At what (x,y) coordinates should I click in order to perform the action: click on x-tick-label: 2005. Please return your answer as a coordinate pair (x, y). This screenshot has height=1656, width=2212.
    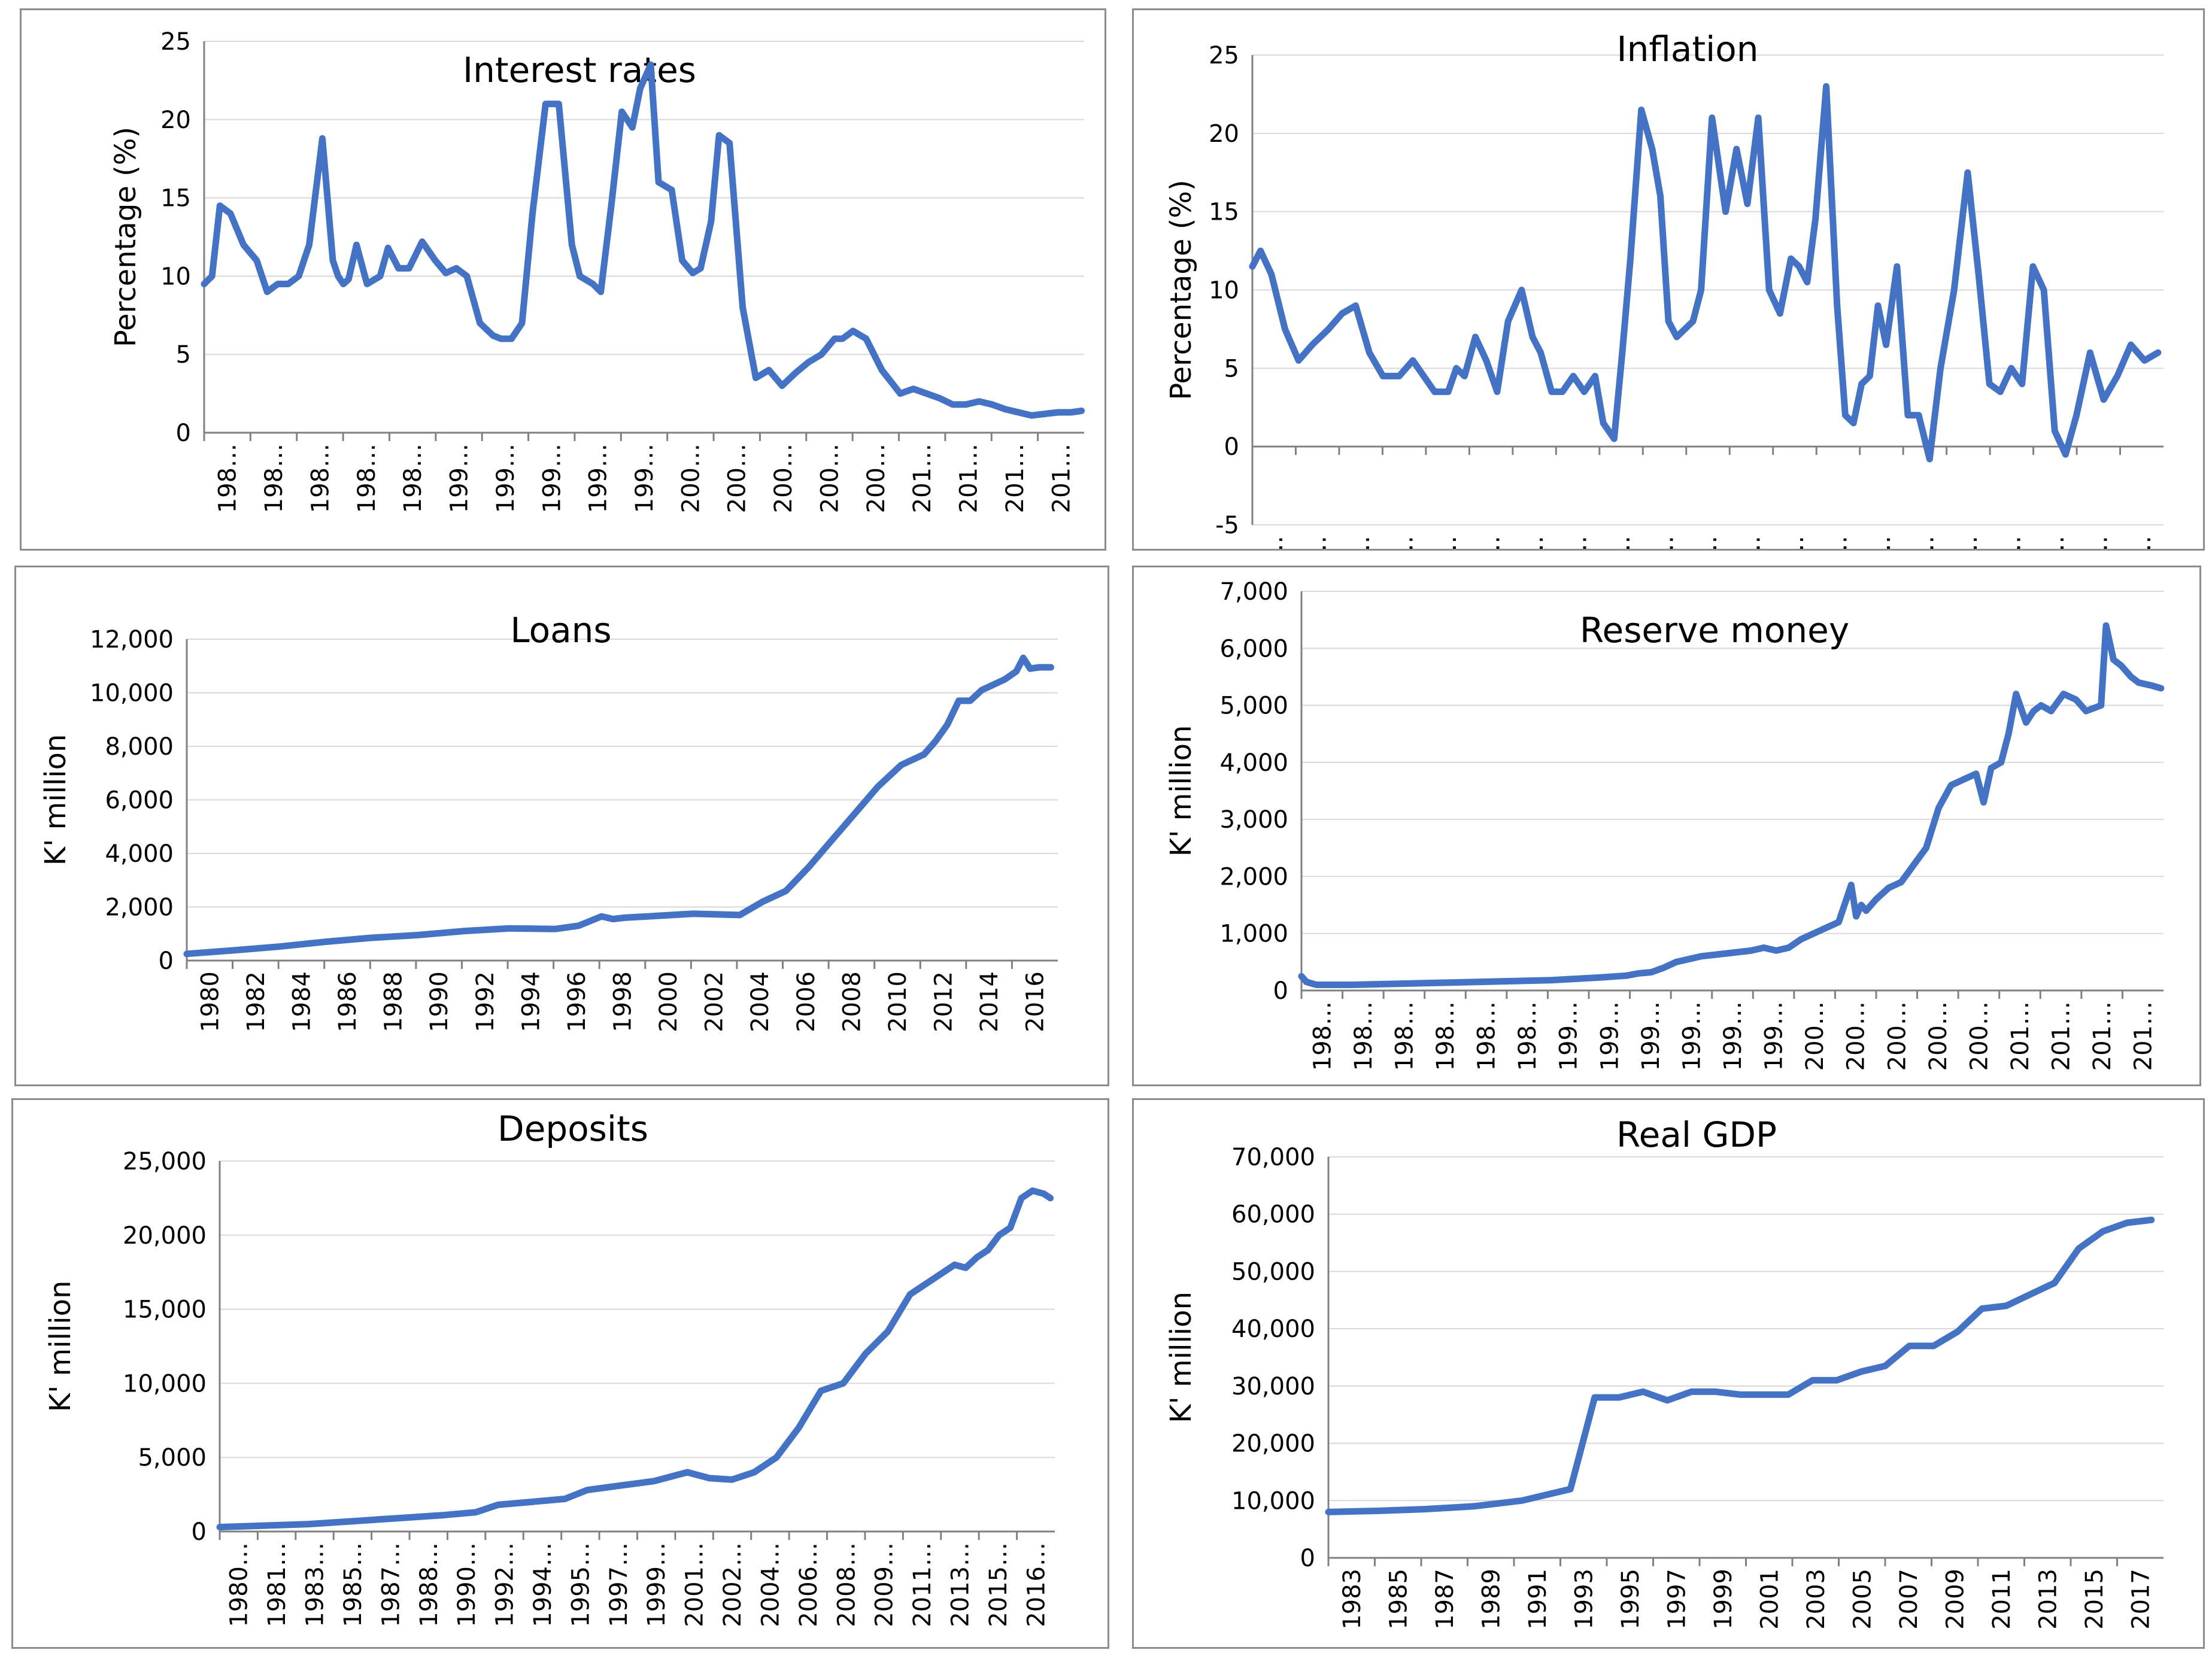
    Looking at the image, I should click on (1862, 1599).